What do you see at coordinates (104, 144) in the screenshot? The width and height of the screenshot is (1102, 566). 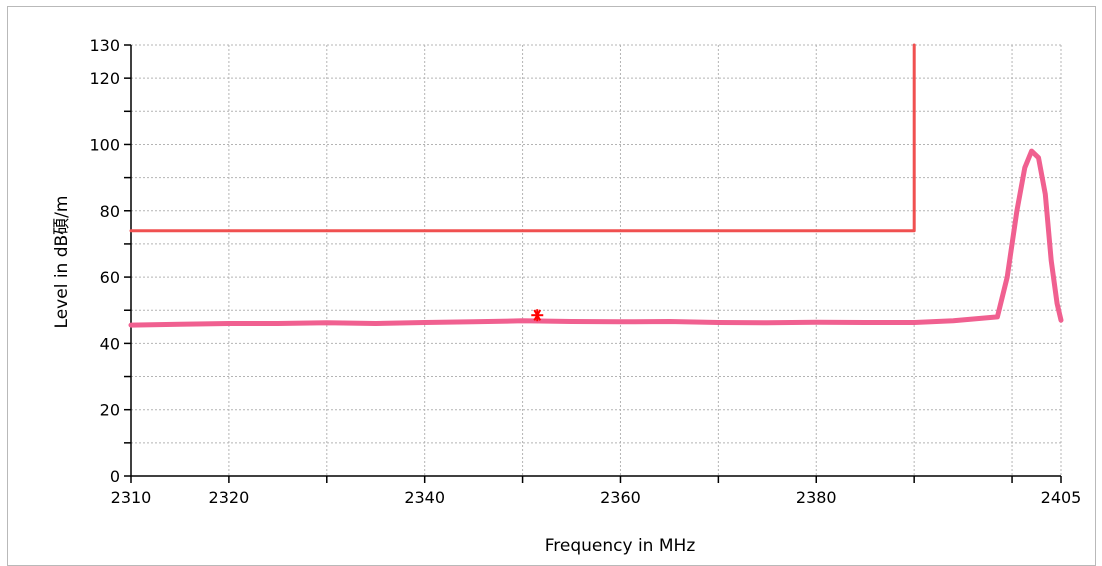 I see `y-tick-label-5: 100` at bounding box center [104, 144].